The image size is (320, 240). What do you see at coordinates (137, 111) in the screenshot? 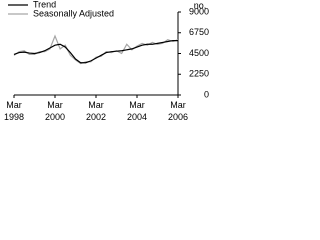
I see `x-tick-label: Mar 2004` at bounding box center [137, 111].